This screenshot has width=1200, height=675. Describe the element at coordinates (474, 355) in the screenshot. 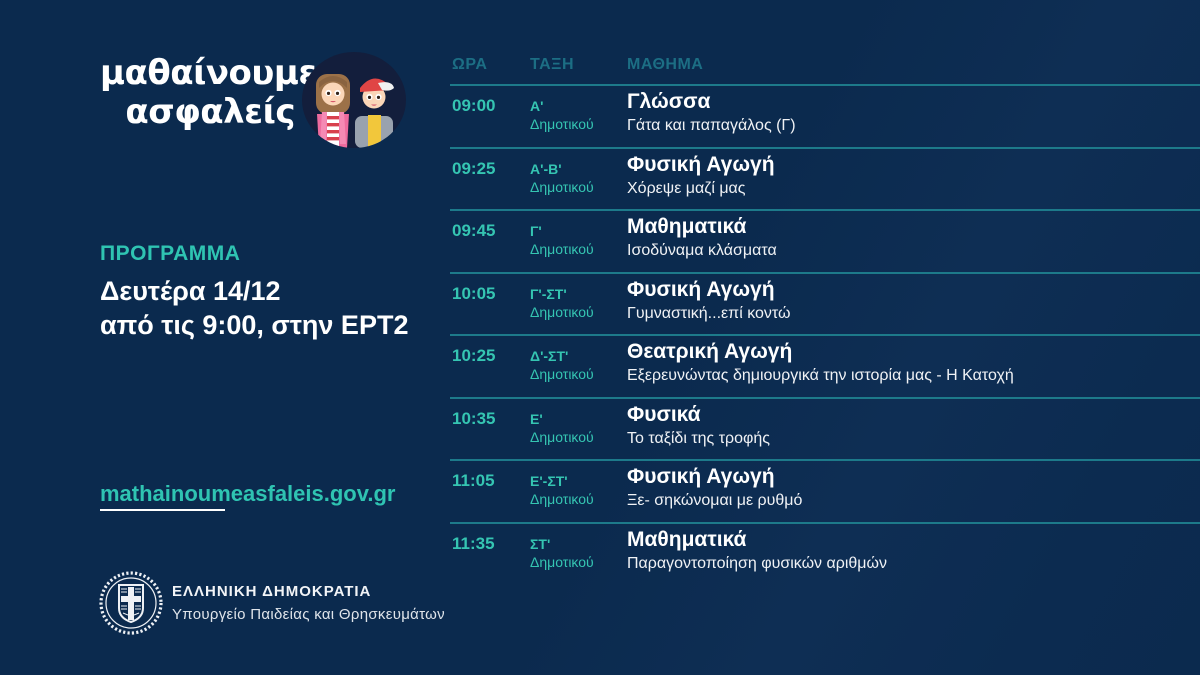

I see `time-cell: 10:25` at that location.